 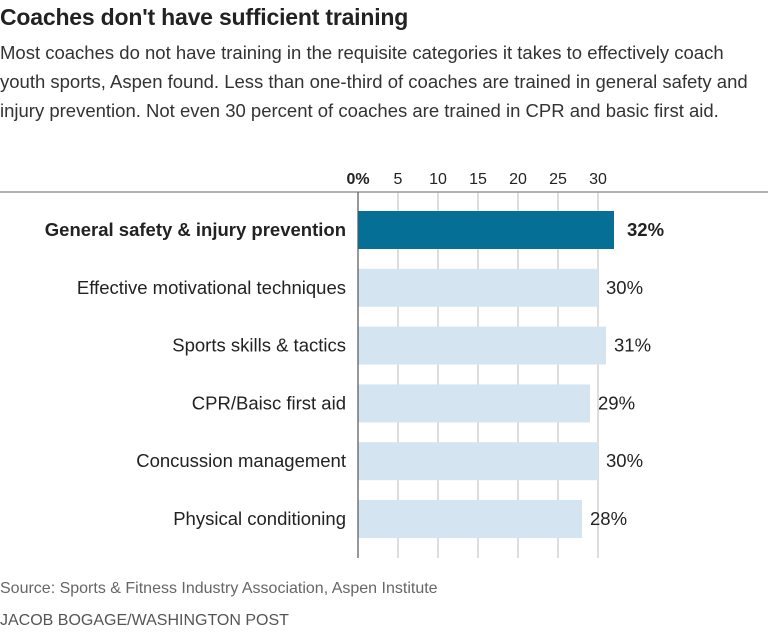 What do you see at coordinates (645, 229) in the screenshot?
I see `value-label: 32%` at bounding box center [645, 229].